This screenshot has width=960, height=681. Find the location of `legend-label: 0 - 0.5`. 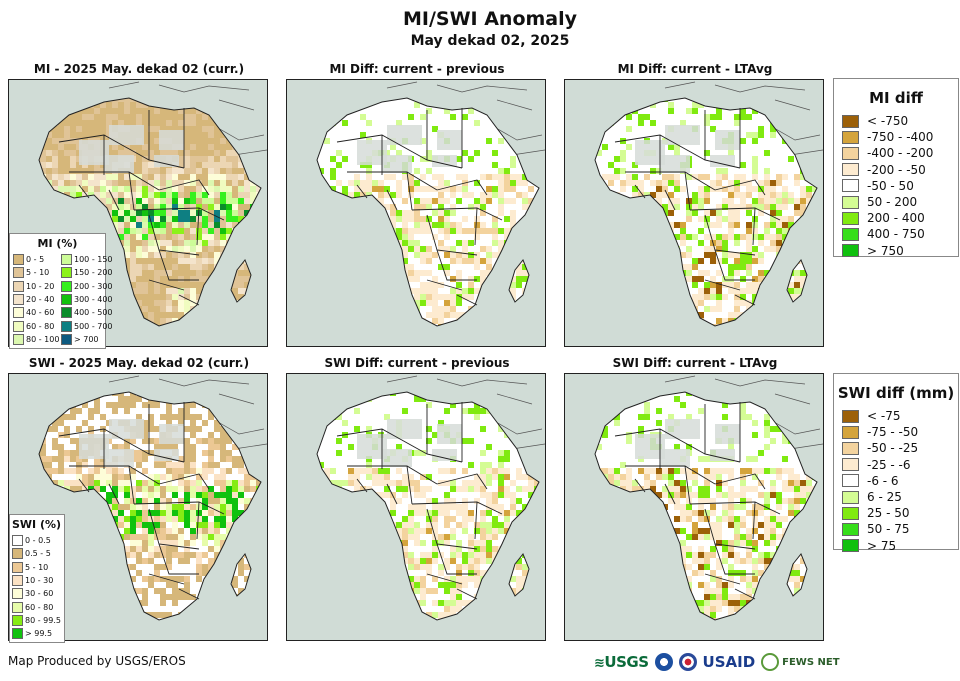

legend-label: 0 - 0.5 is located at coordinates (38, 541).